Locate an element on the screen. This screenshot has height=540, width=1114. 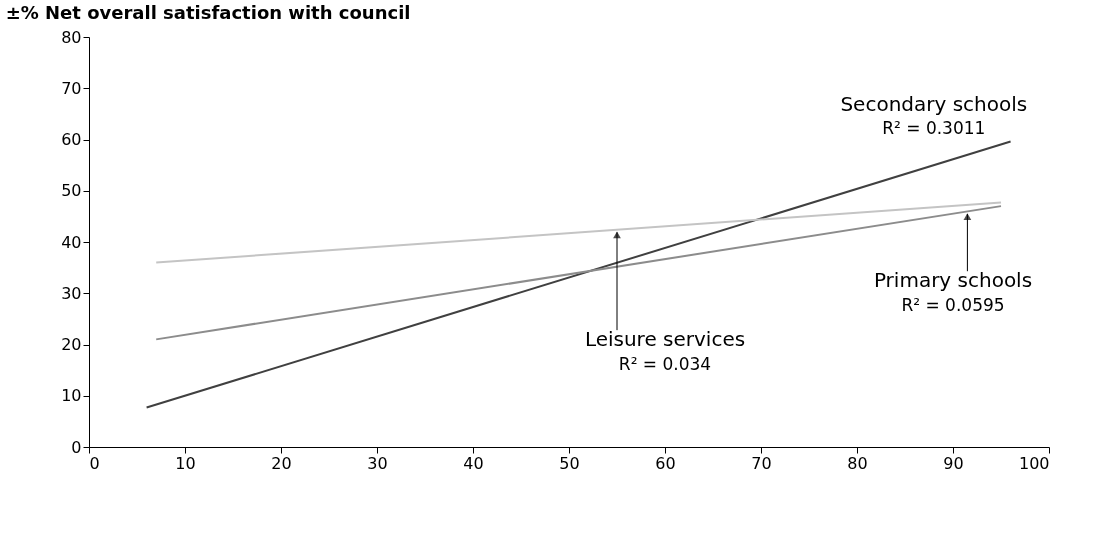
text: Primary schools is located at coordinates (953, 280).